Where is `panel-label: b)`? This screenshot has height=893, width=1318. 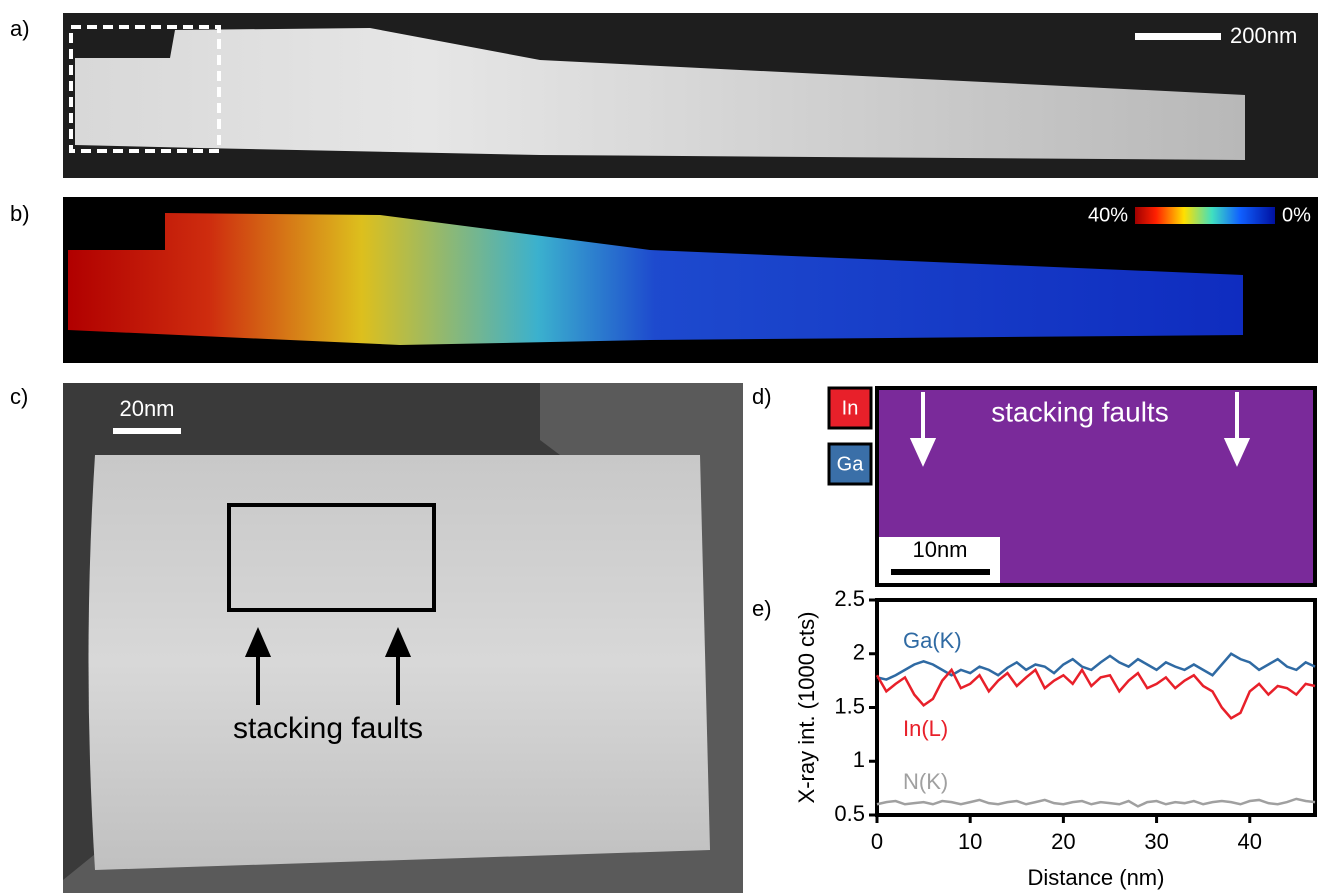
panel-label: b) is located at coordinates (20, 213).